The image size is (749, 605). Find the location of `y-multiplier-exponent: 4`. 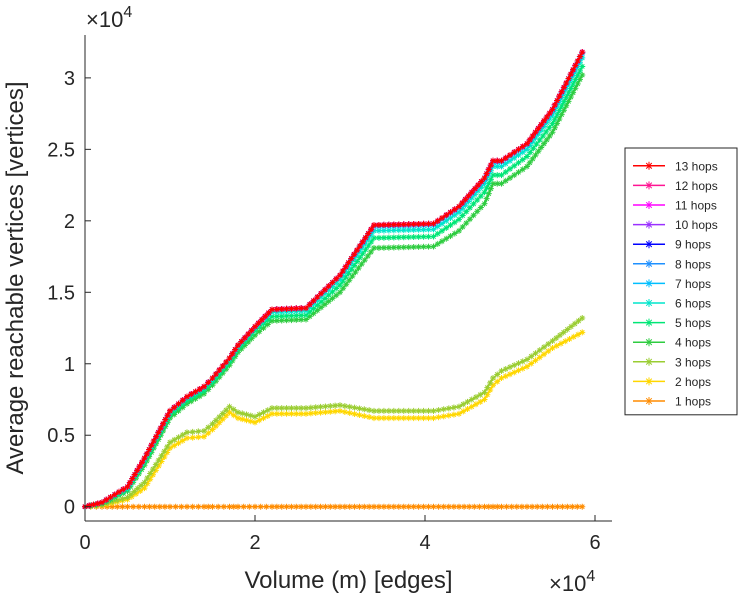

y-multiplier-exponent: 4 is located at coordinates (127, 12).